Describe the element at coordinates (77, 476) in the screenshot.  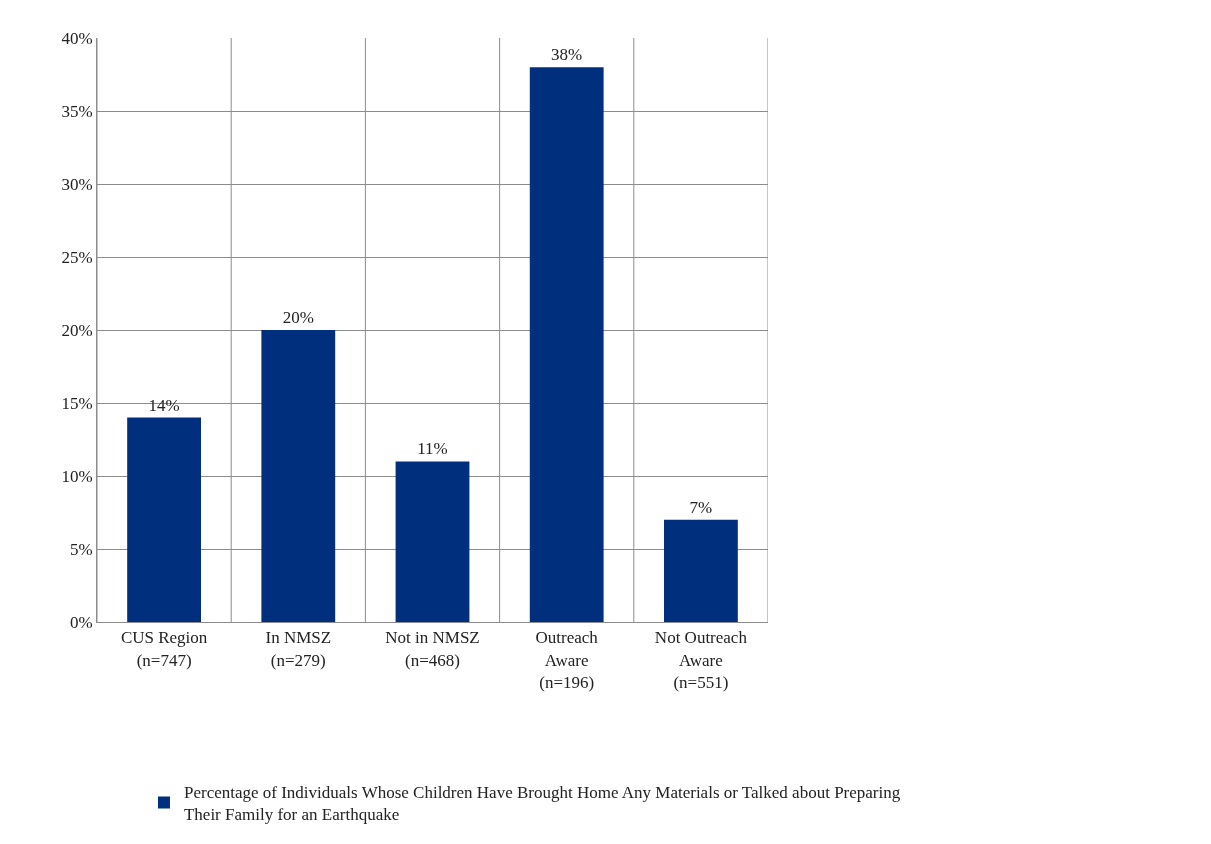
I see `y-tick-label: 10%` at that location.